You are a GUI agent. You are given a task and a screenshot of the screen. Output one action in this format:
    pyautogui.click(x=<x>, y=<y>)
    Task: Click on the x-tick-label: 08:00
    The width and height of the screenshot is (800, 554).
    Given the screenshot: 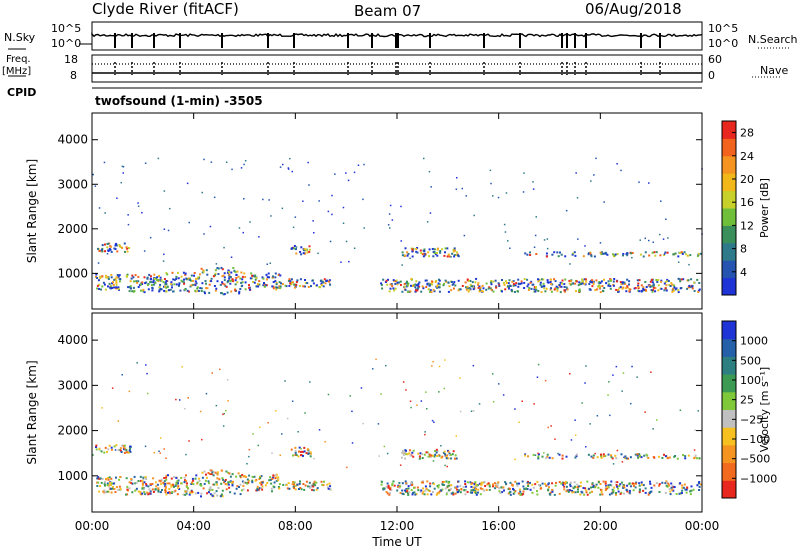 What is the action you would take?
    pyautogui.click(x=295, y=526)
    